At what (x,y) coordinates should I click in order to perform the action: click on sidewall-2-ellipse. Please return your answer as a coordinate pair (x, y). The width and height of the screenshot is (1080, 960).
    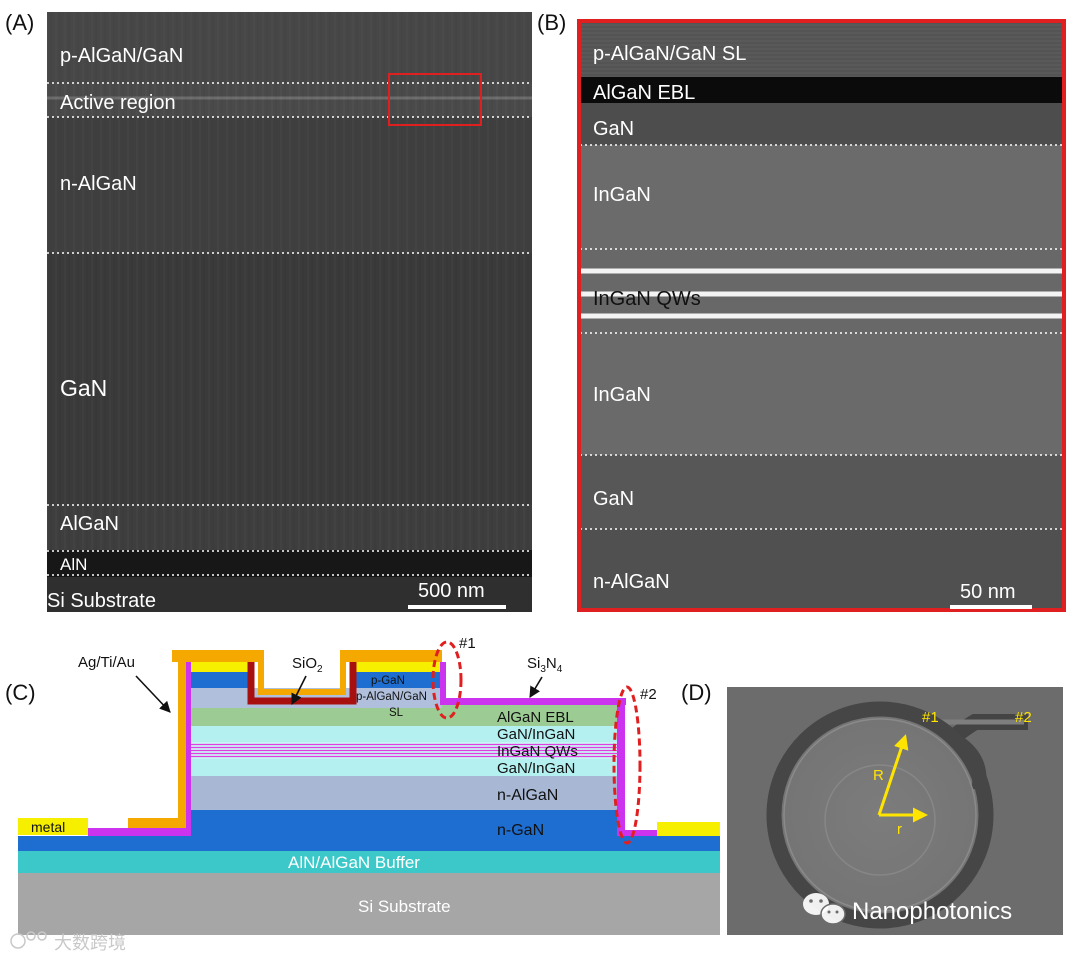
    Looking at the image, I should click on (627, 765).